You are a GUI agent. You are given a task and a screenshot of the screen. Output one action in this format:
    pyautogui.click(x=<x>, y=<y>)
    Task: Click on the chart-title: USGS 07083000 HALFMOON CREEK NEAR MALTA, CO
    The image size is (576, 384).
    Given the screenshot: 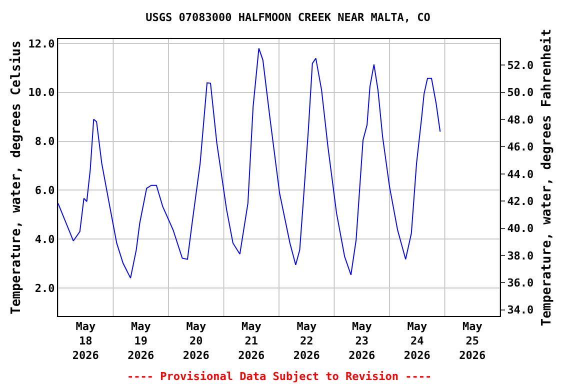 What is the action you would take?
    pyautogui.click(x=288, y=17)
    